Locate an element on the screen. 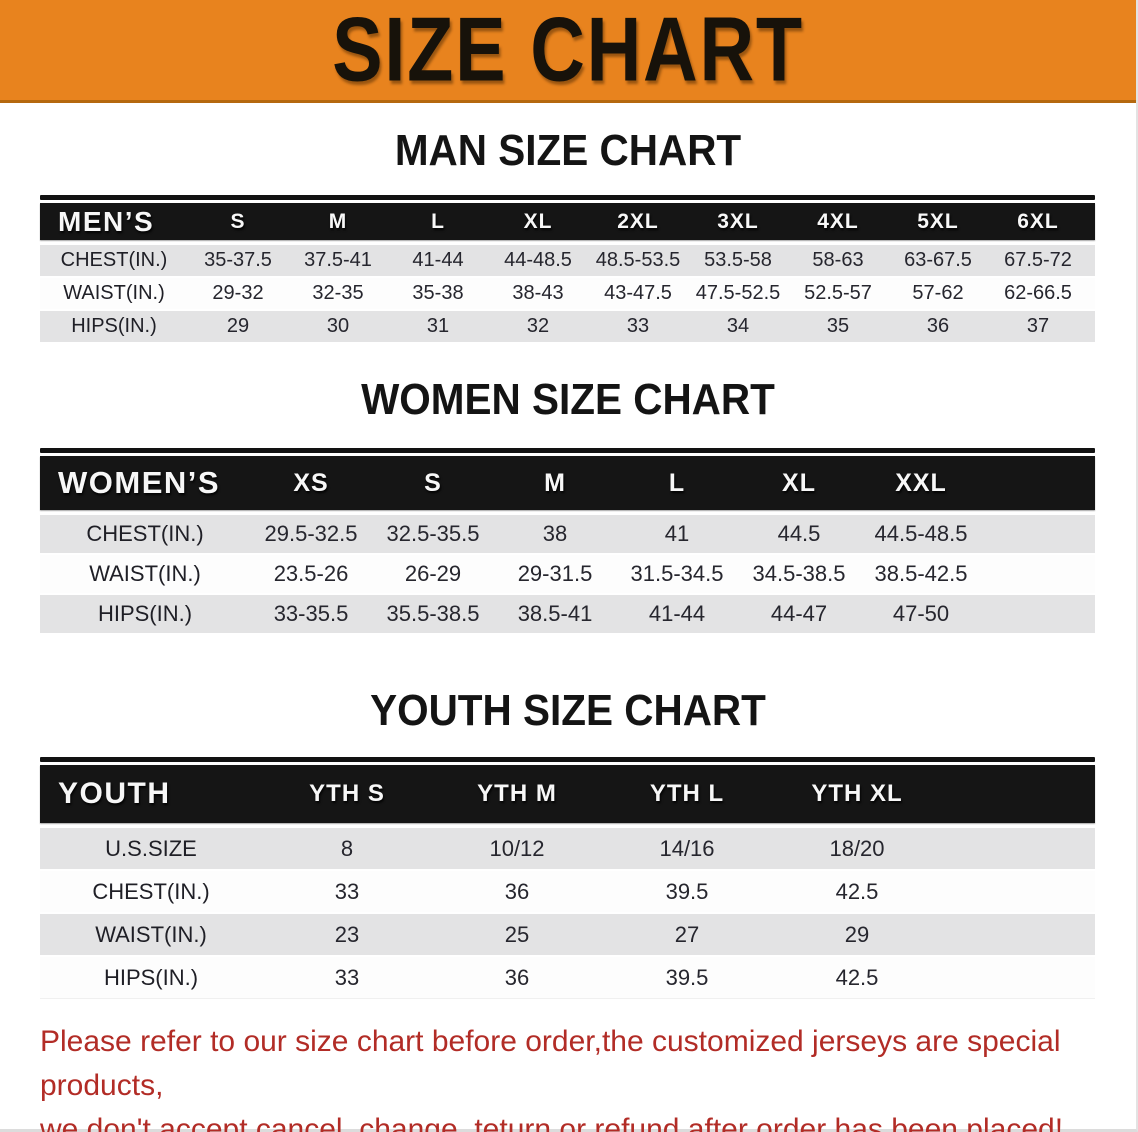 The image size is (1138, 1132). table-cell: 44.5 is located at coordinates (799, 533).